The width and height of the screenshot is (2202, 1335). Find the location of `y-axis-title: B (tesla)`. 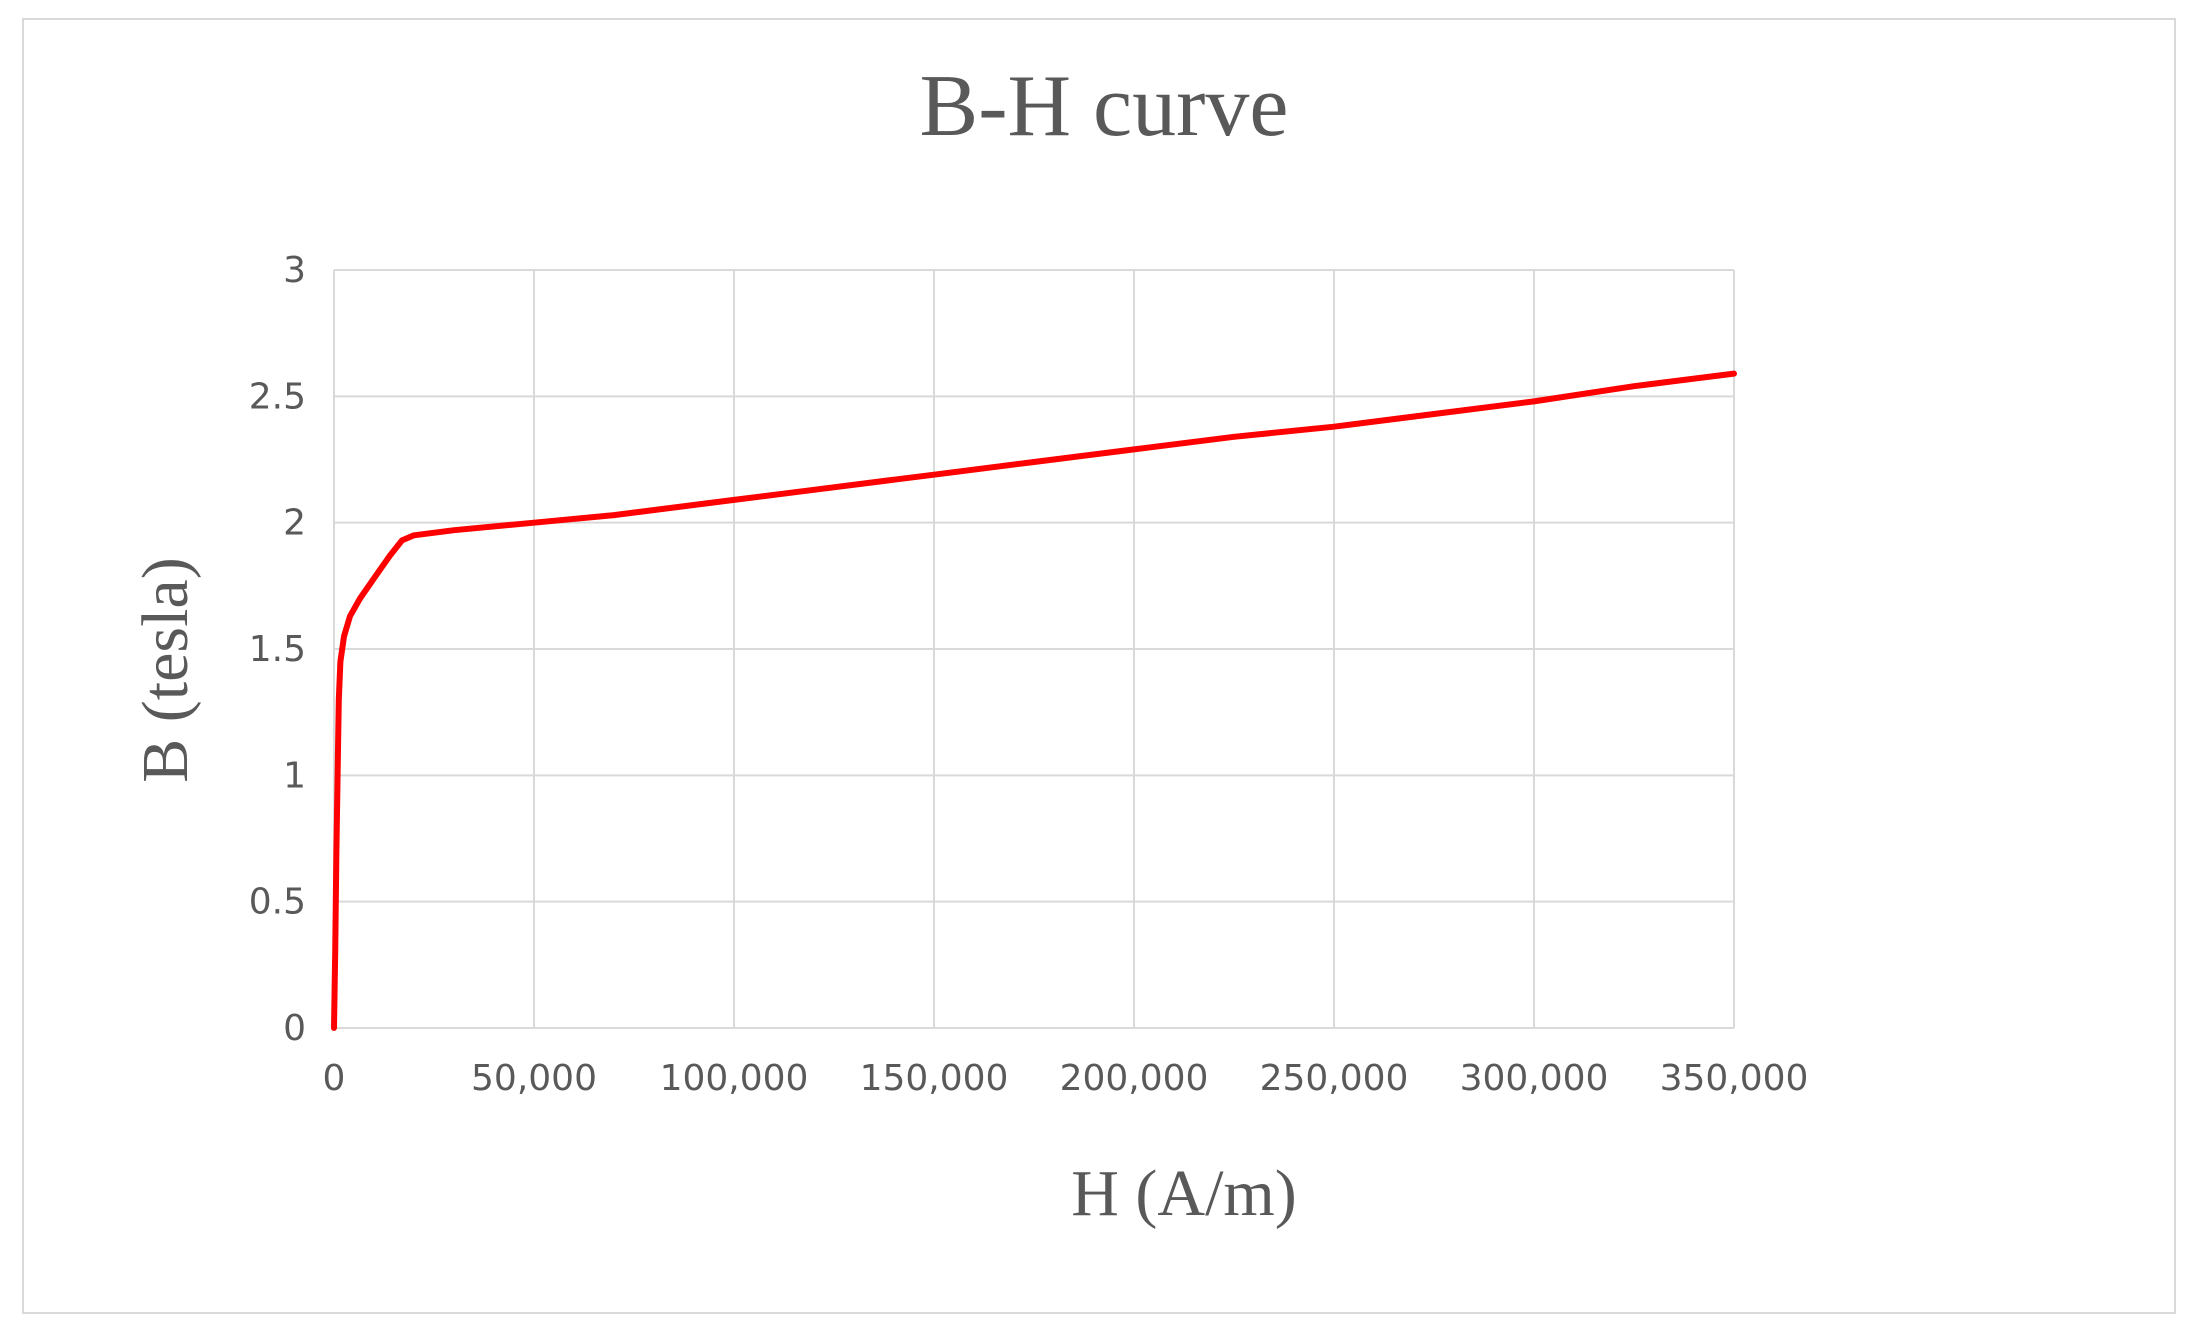

y-axis-title: B (tesla) is located at coordinates (165, 669).